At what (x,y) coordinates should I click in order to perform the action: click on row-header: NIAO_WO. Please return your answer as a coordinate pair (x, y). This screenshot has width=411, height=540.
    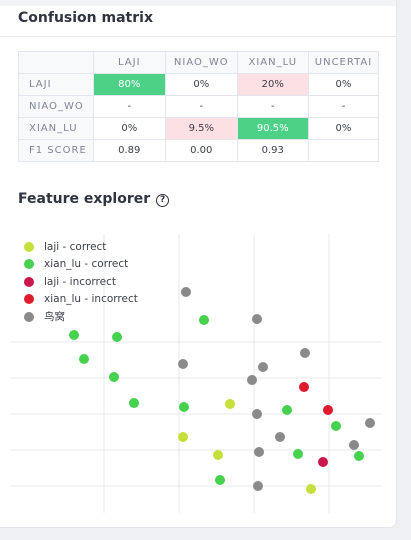
    Looking at the image, I should click on (56, 106).